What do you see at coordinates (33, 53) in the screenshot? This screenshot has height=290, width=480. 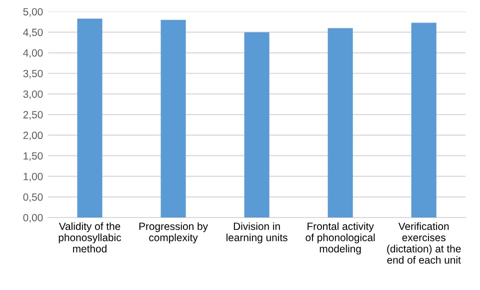 I see `y-tick-label: 4,00` at bounding box center [33, 53].